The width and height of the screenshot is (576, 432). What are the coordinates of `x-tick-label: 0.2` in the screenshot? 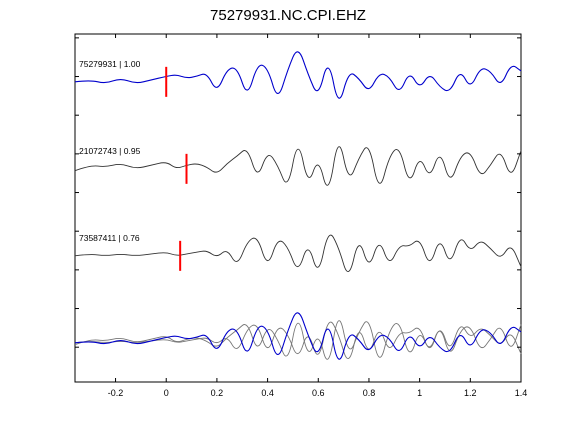 It's located at (217, 393).